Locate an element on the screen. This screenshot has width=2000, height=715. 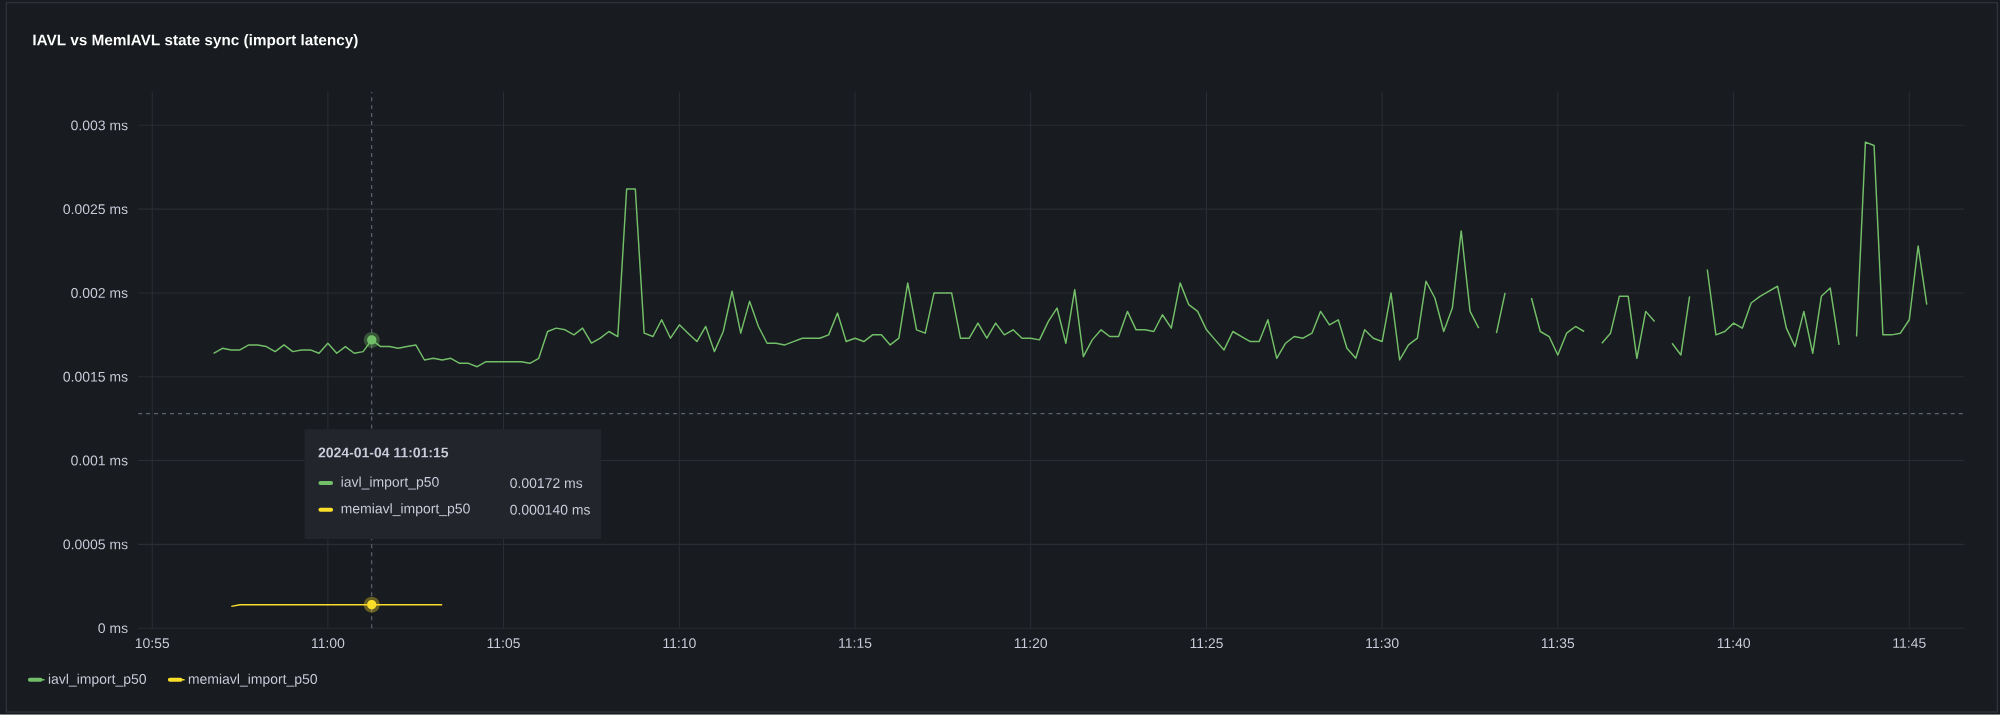
y-tick-label: 0.0005 ms is located at coordinates (95, 544).